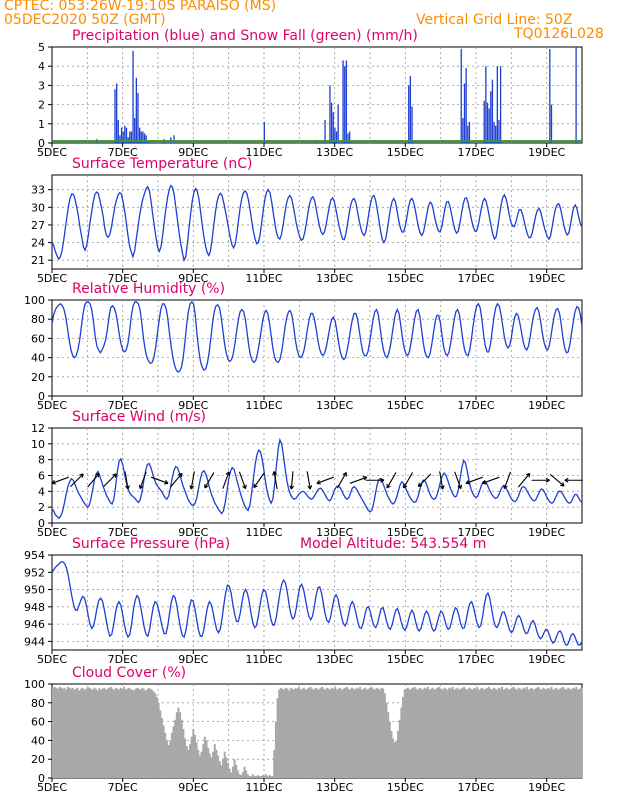  What do you see at coordinates (38, 444) in the screenshot?
I see `wind-ytick-label: 10` at bounding box center [38, 444].